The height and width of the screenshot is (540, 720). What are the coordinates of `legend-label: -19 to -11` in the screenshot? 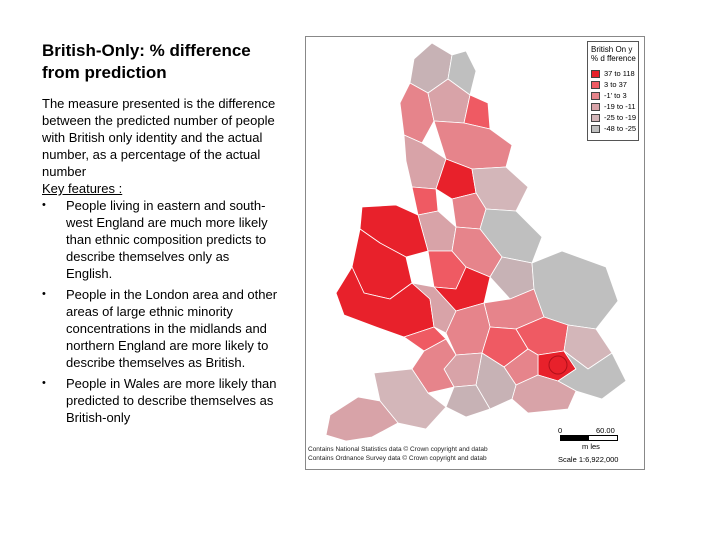 It's located at (620, 106).